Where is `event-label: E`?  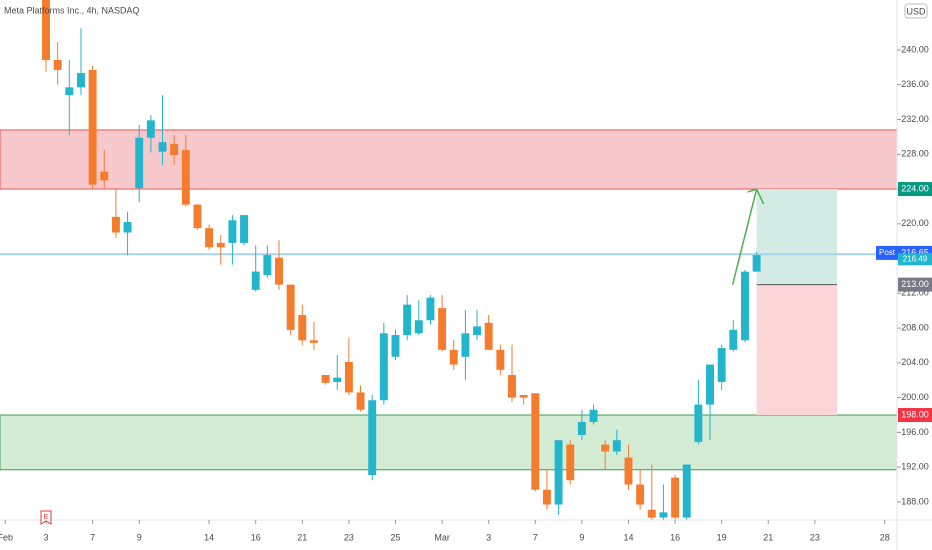 event-label: E is located at coordinates (46, 517).